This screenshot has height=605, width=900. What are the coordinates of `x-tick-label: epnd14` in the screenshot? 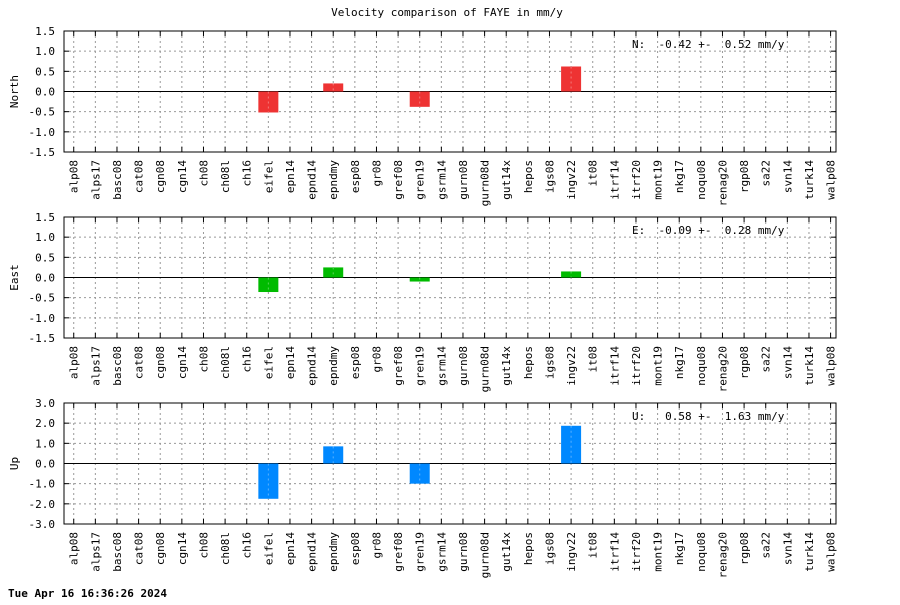 It's located at (312, 366).